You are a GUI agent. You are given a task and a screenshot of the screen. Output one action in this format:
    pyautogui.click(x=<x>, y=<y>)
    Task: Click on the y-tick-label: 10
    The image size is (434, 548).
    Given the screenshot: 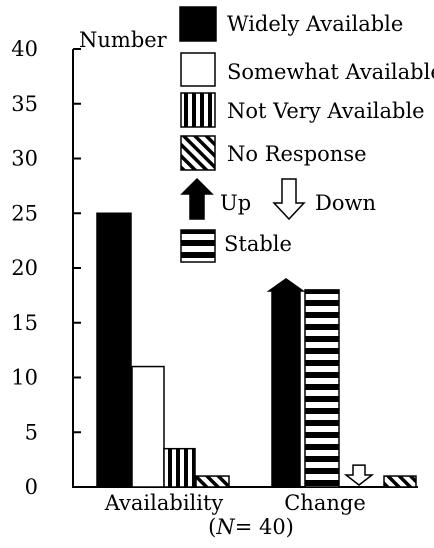 What is the action you would take?
    pyautogui.click(x=24, y=378)
    